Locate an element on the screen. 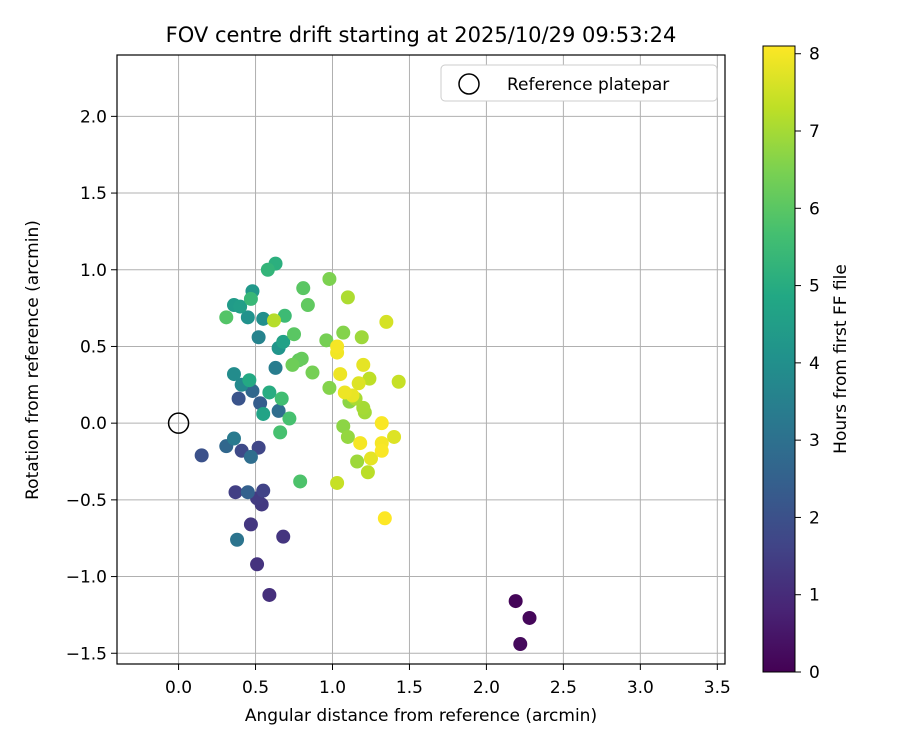 This screenshot has width=900, height=750. x-tick-label: 3.5 is located at coordinates (717, 688).